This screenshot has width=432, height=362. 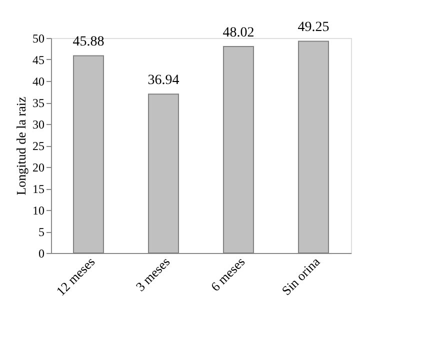 I want to click on y-tick-label: 50, so click(x=38, y=39).